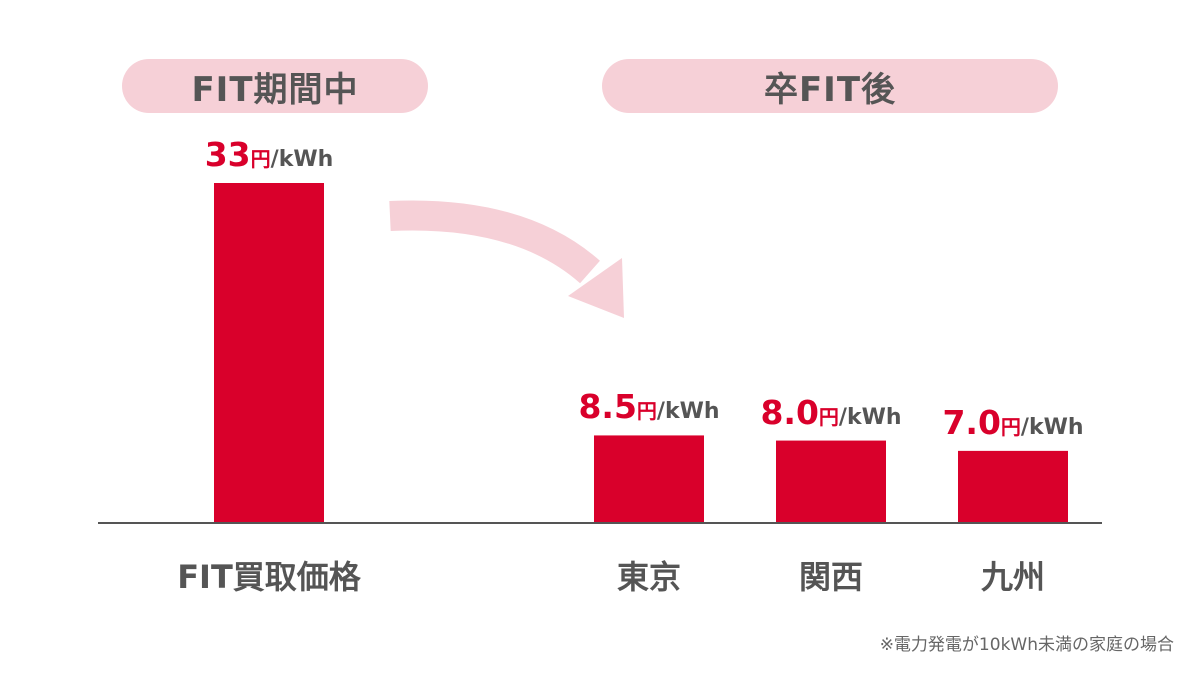 This screenshot has width=1200, height=675. What do you see at coordinates (648, 577) in the screenshot?
I see `category-label-1: 東京` at bounding box center [648, 577].